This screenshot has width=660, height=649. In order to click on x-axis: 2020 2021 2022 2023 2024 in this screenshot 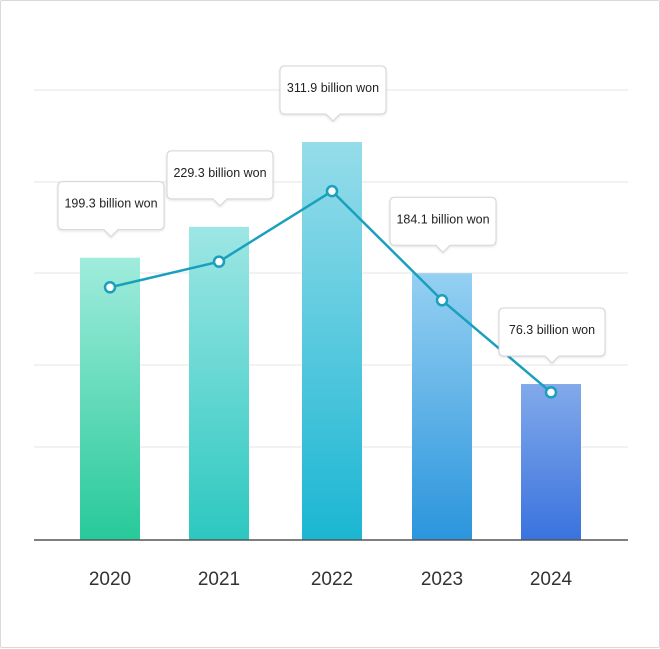, I will do `click(331, 564)`.